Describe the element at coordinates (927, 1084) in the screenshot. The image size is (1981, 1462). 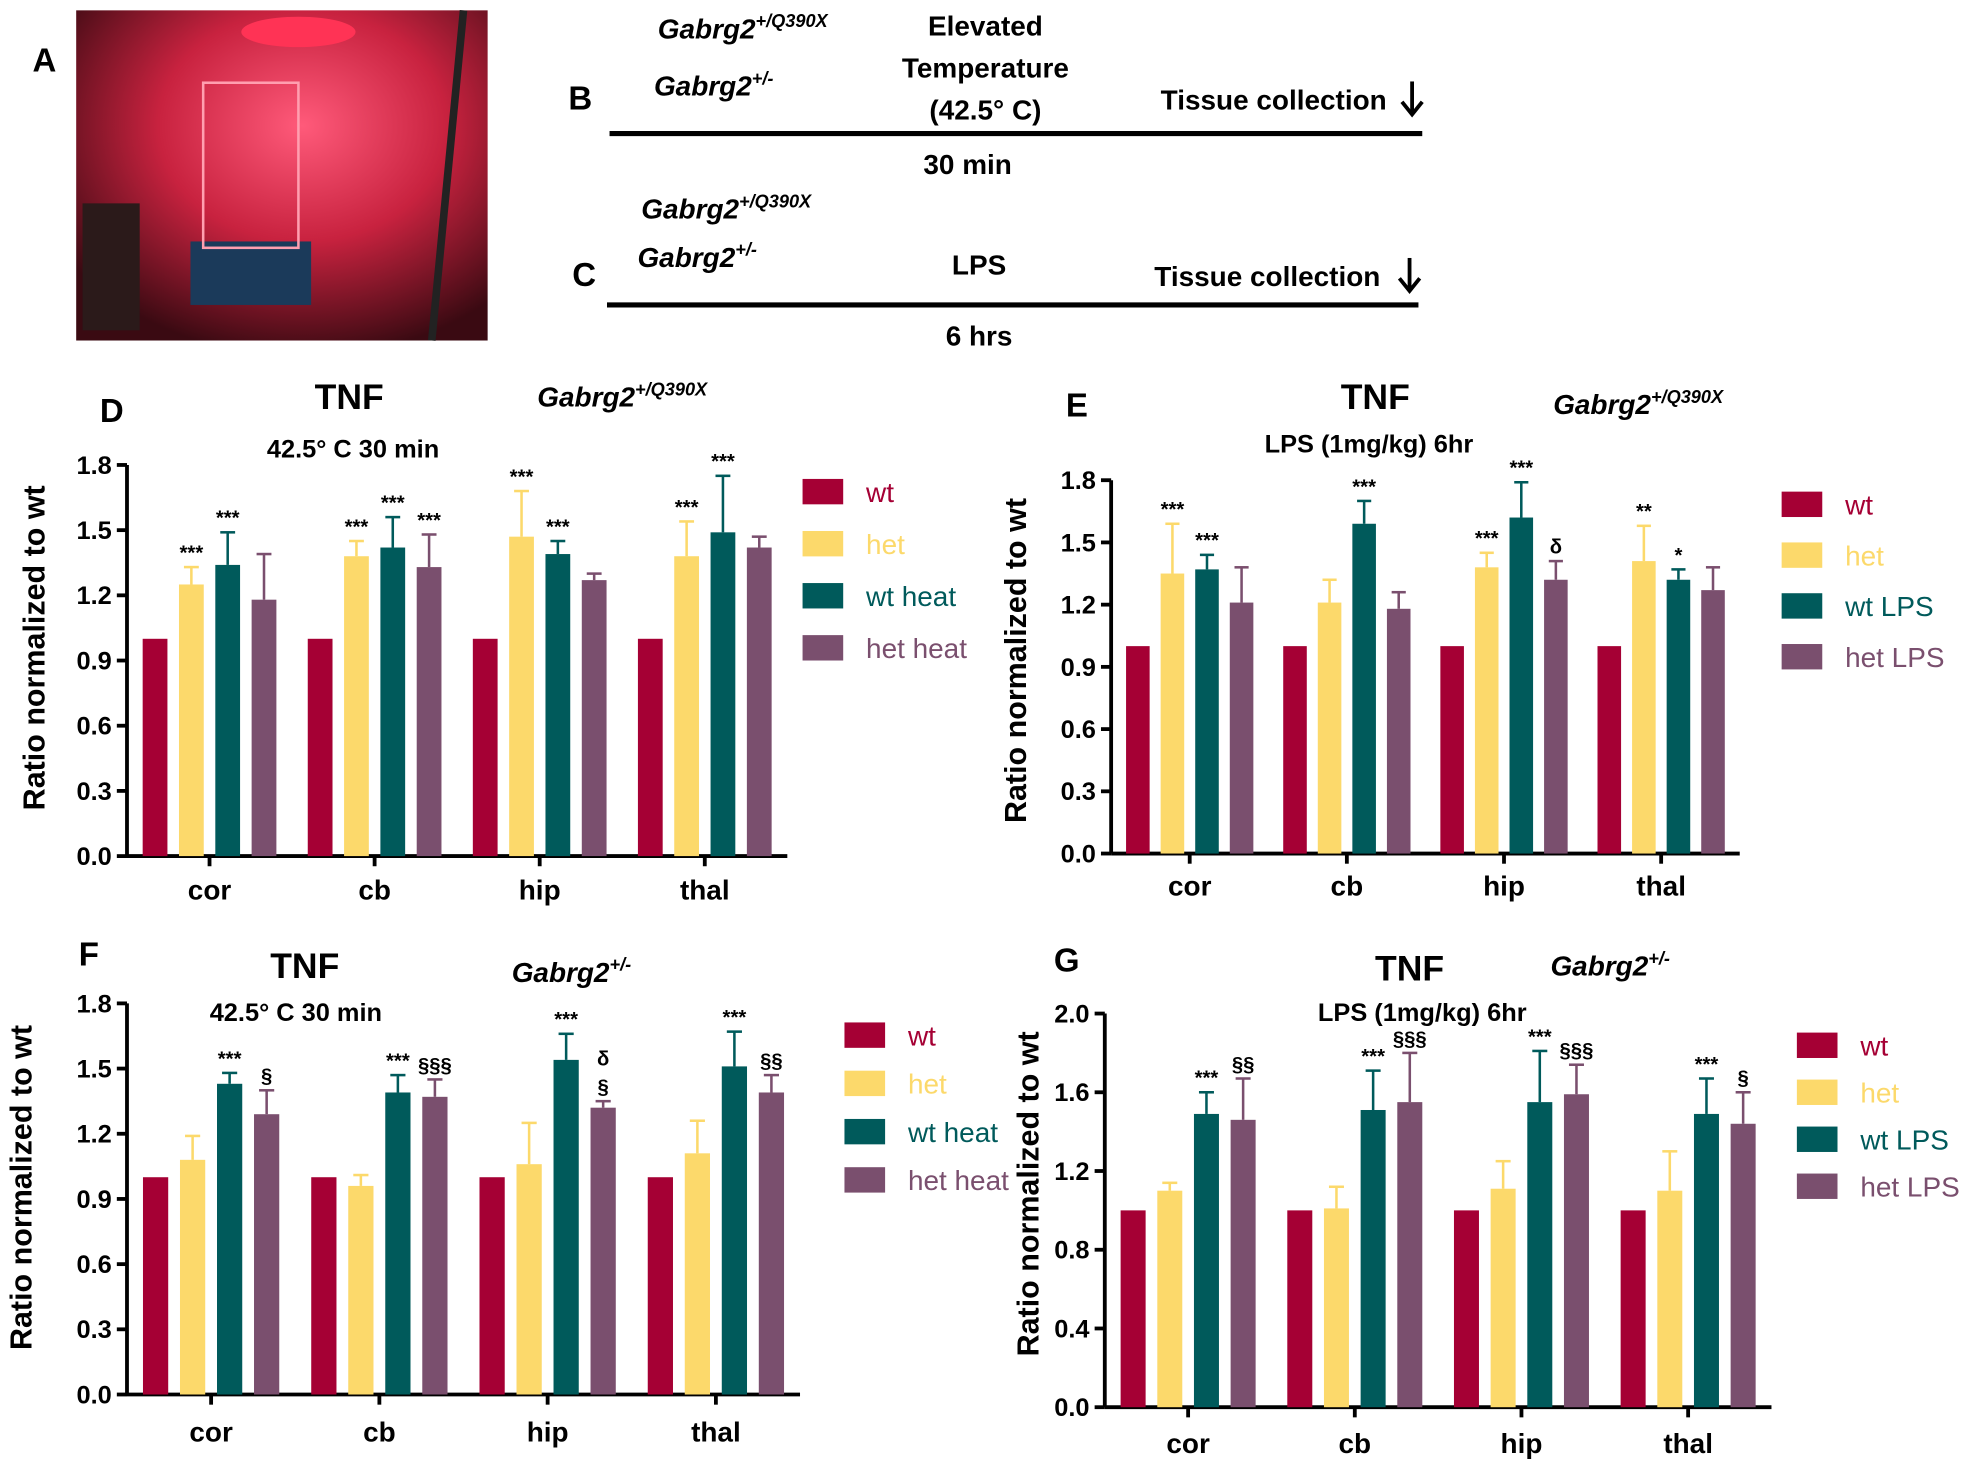
I see `legend-label: het` at that location.